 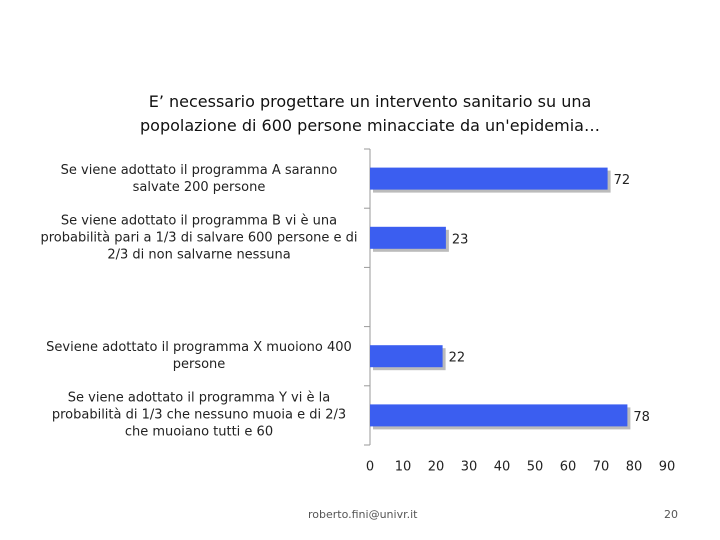 What do you see at coordinates (469, 467) in the screenshot?
I see `x-tick-label: 30` at bounding box center [469, 467].